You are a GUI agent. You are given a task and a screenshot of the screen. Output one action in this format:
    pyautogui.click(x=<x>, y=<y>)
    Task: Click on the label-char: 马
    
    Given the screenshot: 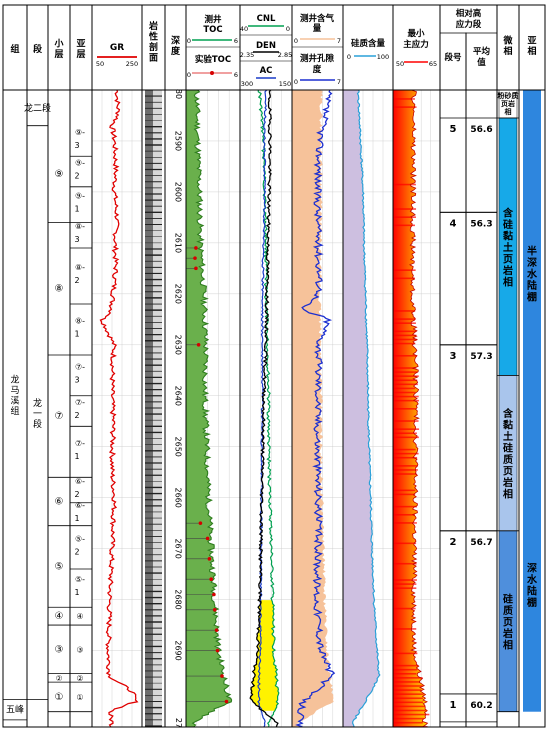 What is the action you would take?
    pyautogui.click(x=14, y=390)
    